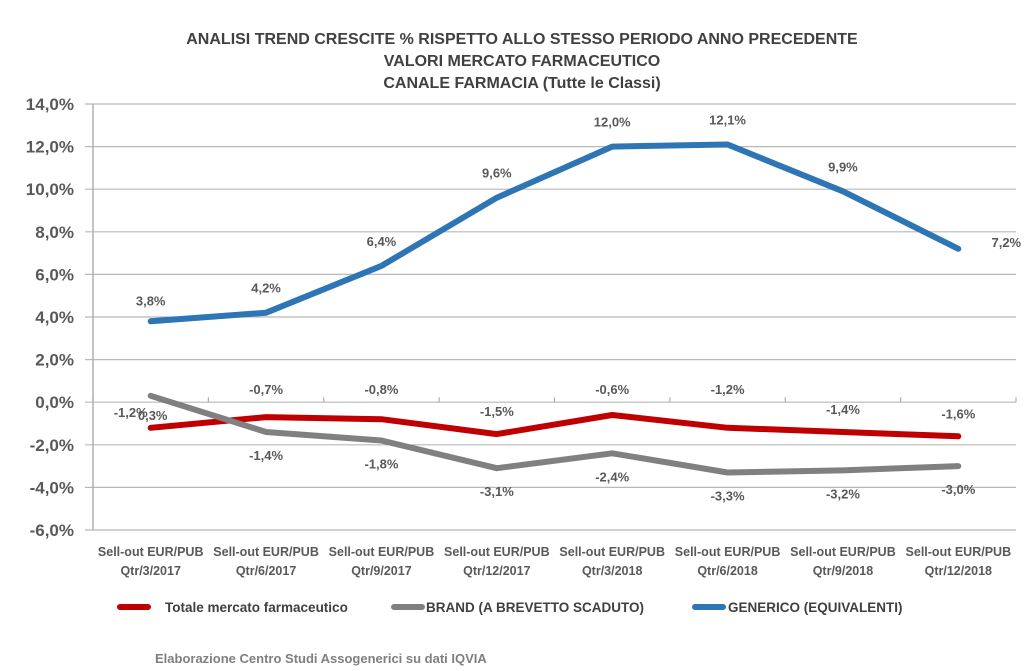 The width and height of the screenshot is (1024, 671). I want to click on data-label-generico: 12,1%, so click(727, 119).